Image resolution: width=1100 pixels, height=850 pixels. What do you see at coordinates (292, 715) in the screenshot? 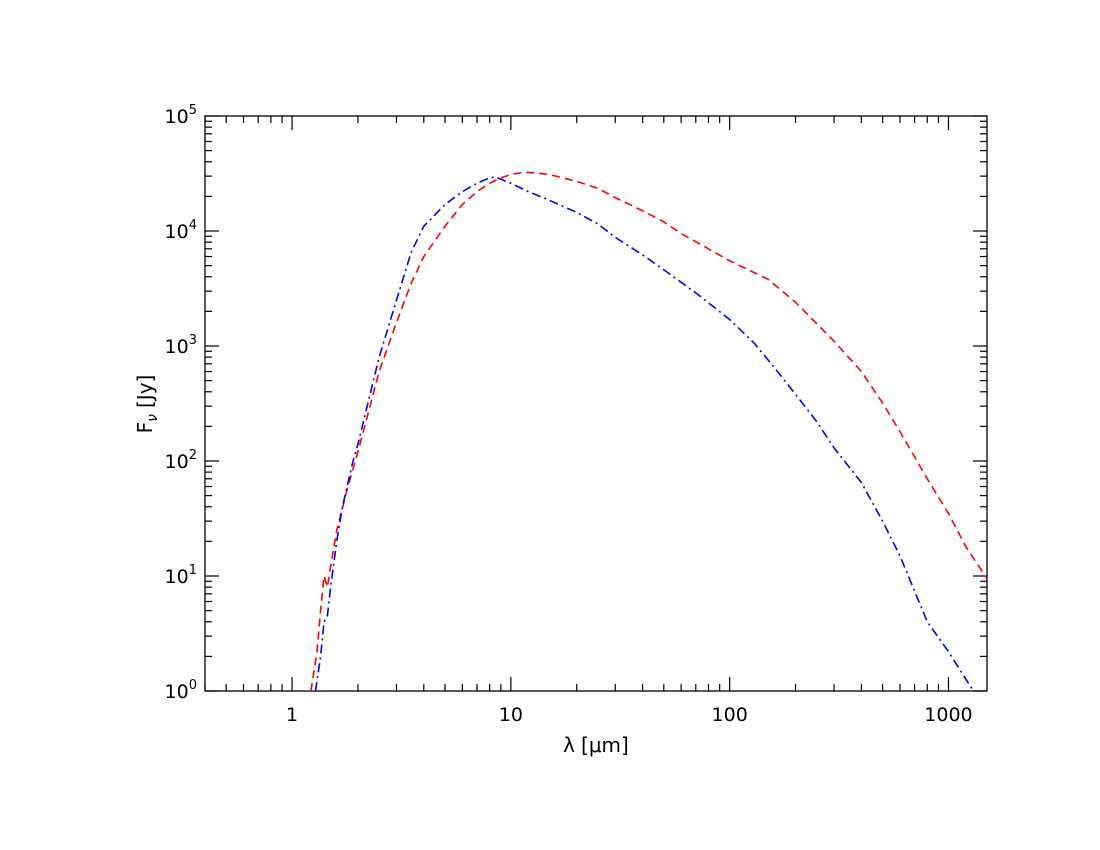
I see `x-tick-label: 1` at bounding box center [292, 715].